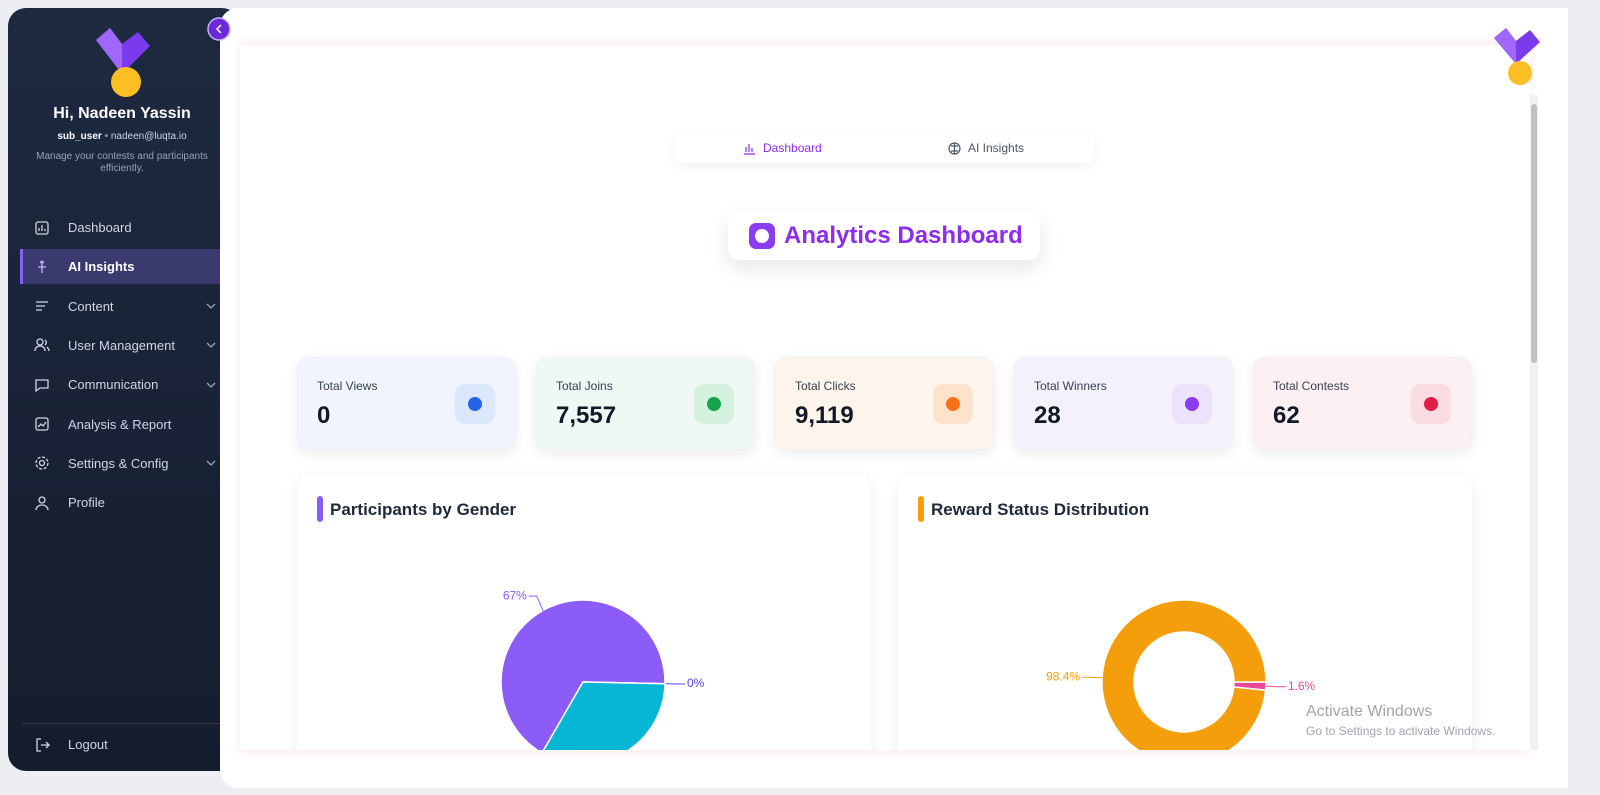  What do you see at coordinates (885, 148) in the screenshot?
I see `tab-bar: Dashboard AI Insights` at bounding box center [885, 148].